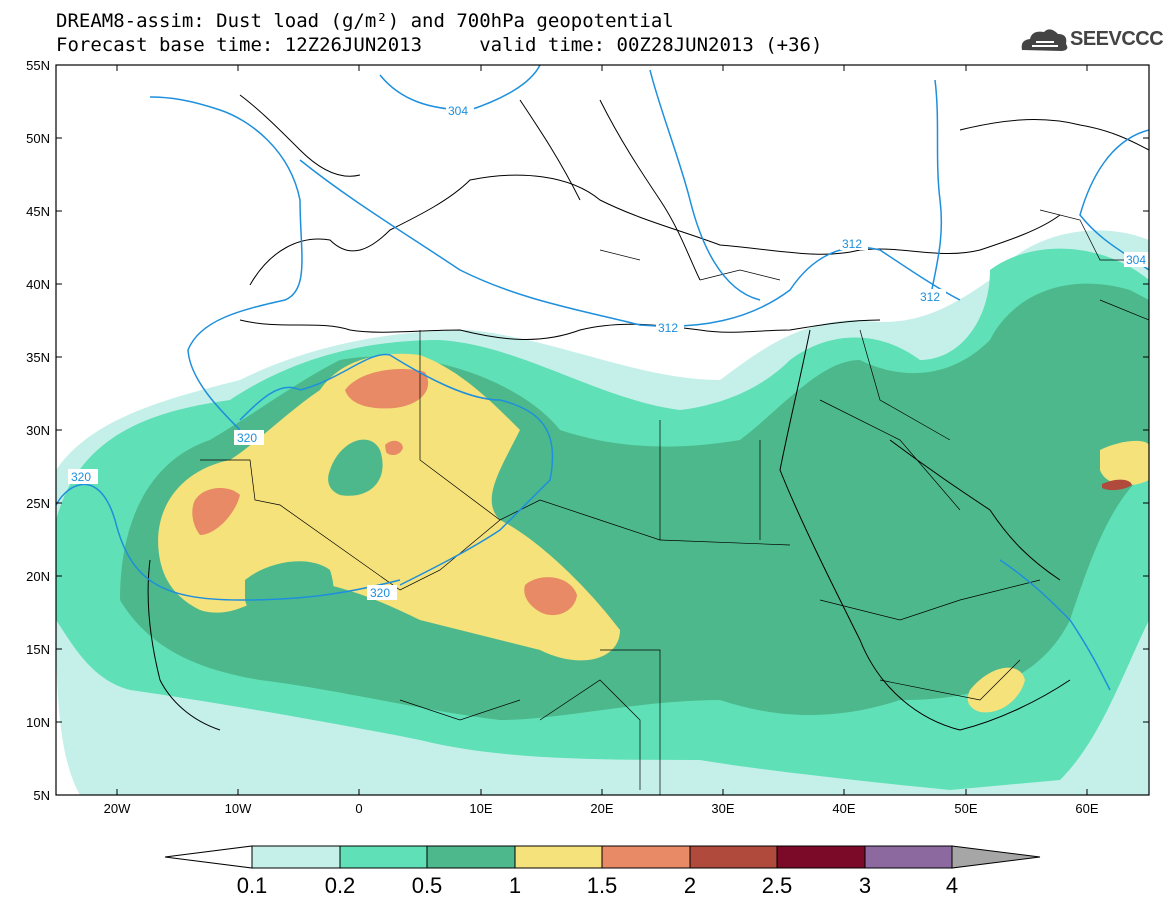  I want to click on colorbar-label: 2.5, so click(777, 885).